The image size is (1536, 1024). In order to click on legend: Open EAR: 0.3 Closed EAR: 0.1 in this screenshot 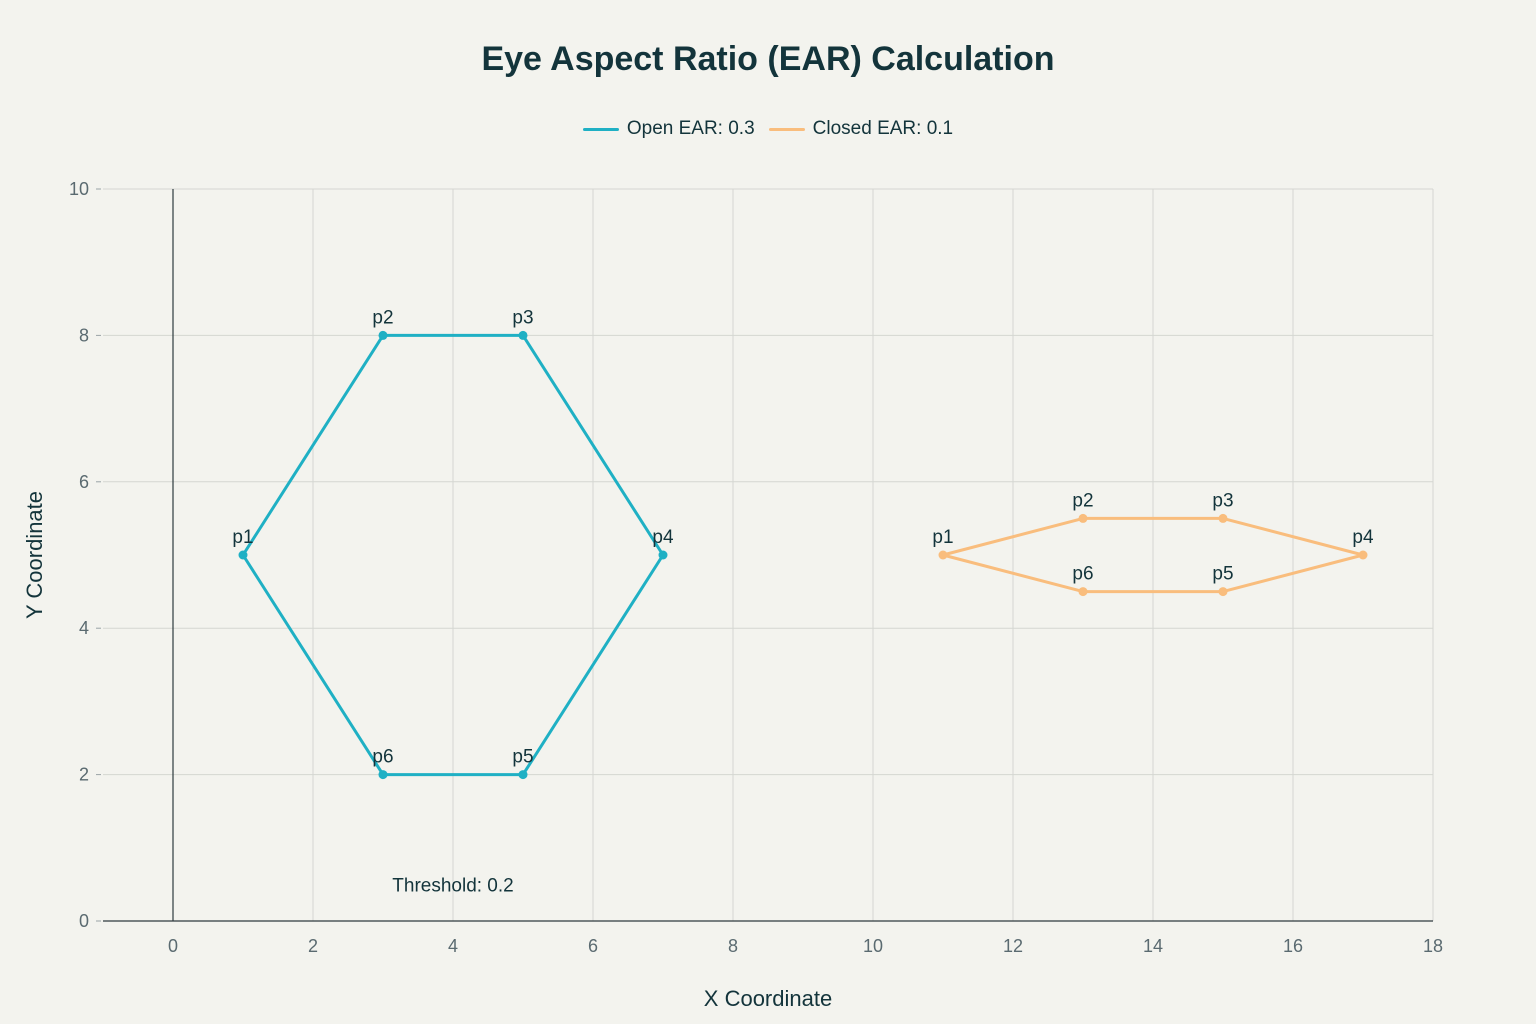, I will do `click(768, 129)`.